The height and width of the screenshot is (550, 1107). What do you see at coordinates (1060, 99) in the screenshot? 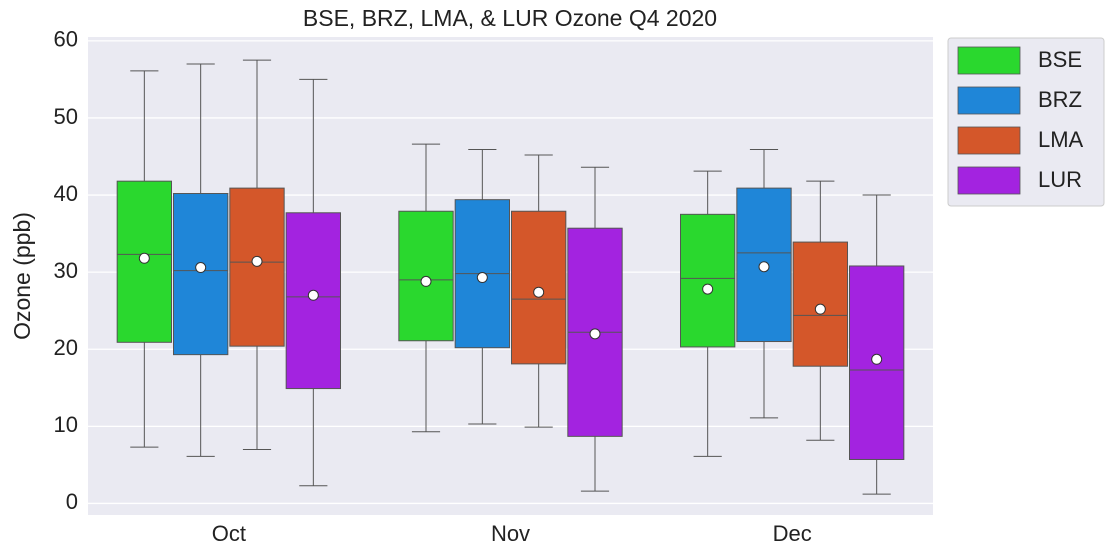
I see `legend-label: BRZ` at bounding box center [1060, 99].